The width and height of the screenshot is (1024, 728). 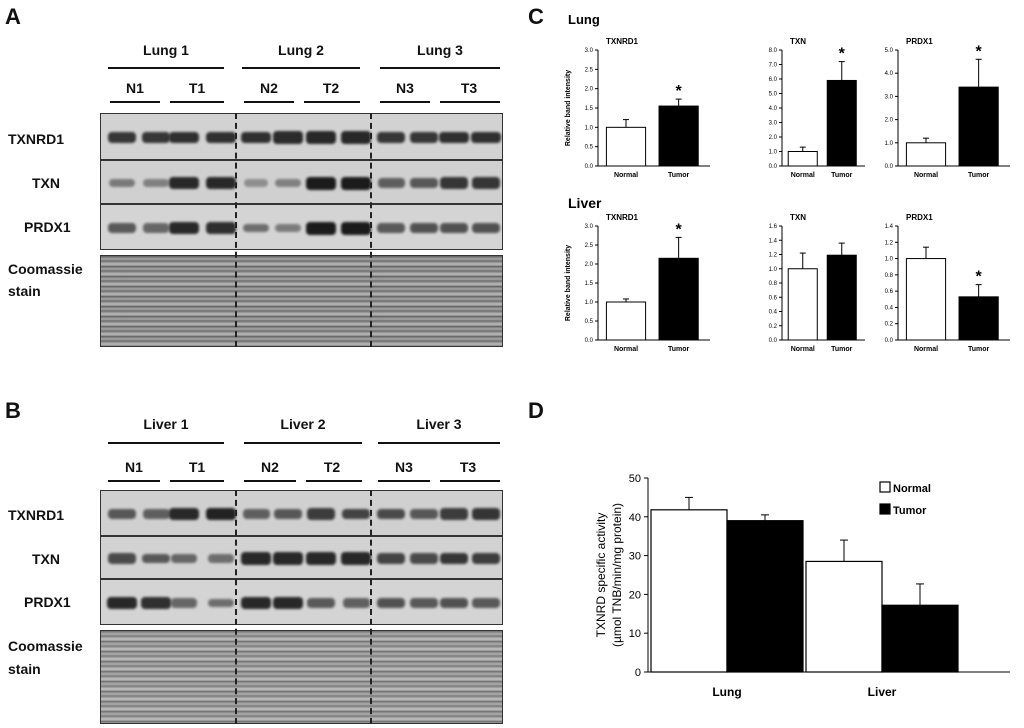 I want to click on y-tick-label: 1.5, so click(x=589, y=284).